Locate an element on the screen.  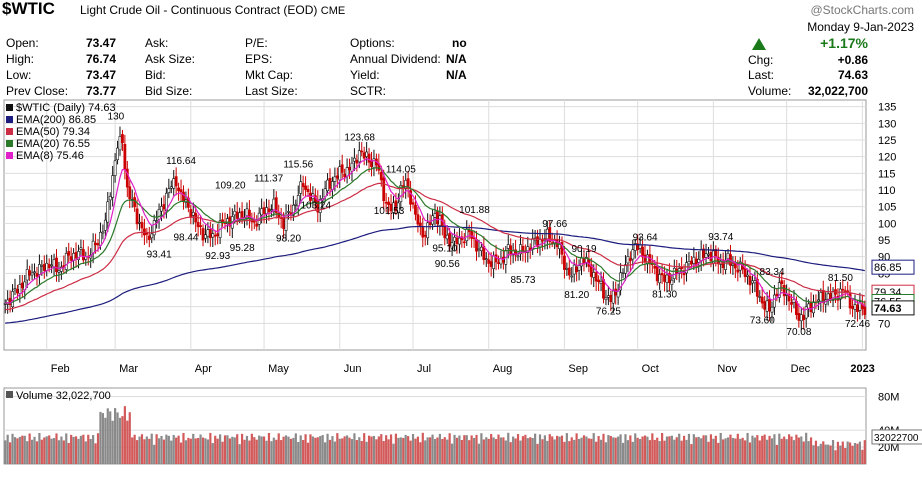
x-tick-label: Sep is located at coordinates (578, 369).